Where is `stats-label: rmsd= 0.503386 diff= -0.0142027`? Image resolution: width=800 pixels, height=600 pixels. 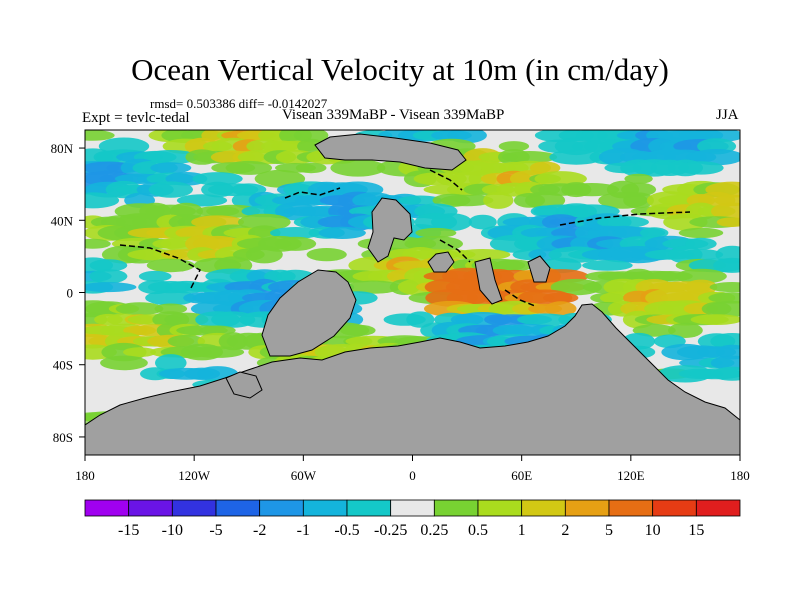 stats-label: rmsd= 0.503386 diff= -0.0142027 is located at coordinates (239, 103).